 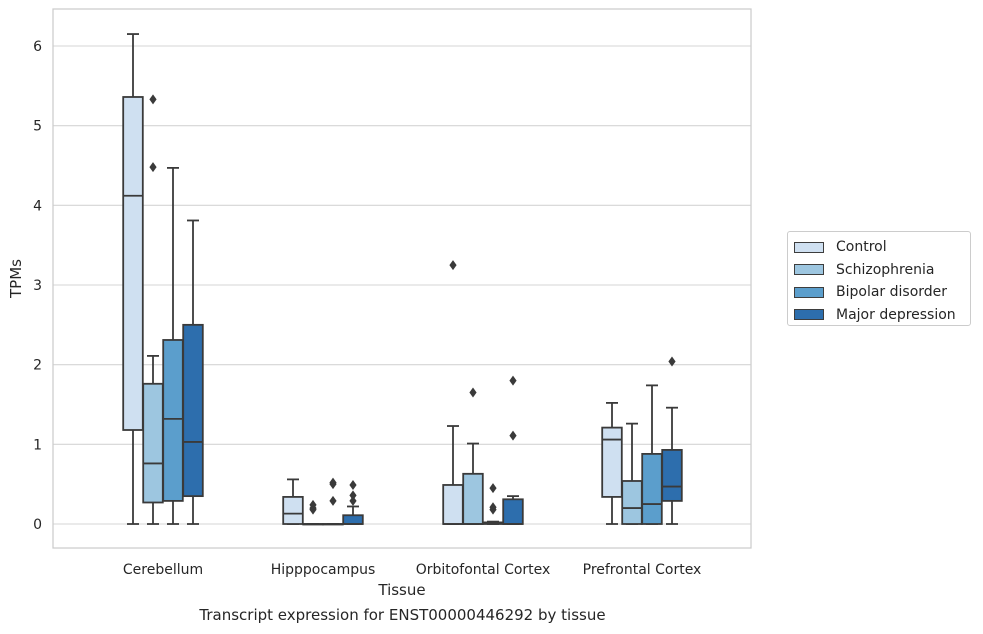 I want to click on x-axis-label: Tissue, so click(x=401, y=590).